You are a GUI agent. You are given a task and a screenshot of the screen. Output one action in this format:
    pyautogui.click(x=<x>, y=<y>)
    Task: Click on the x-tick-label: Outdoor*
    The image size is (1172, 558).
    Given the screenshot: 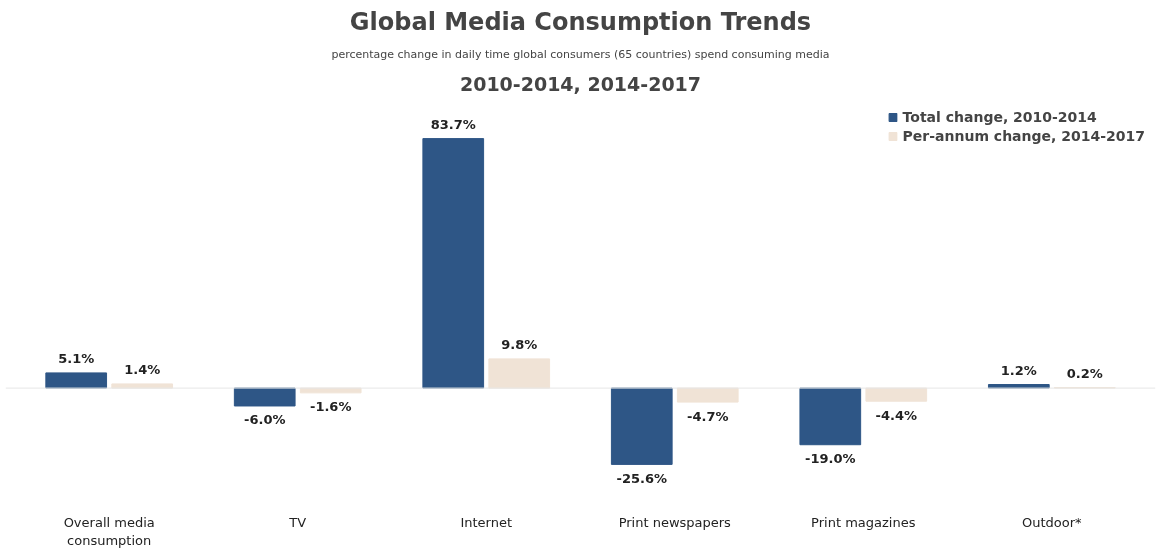 What is the action you would take?
    pyautogui.click(x=1052, y=522)
    